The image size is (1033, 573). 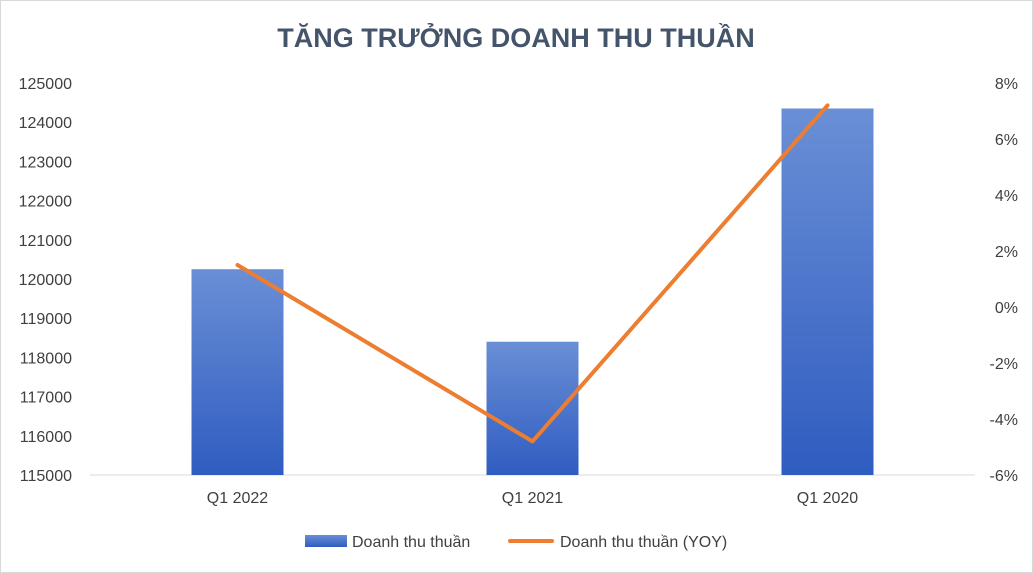 What do you see at coordinates (46, 319) in the screenshot?
I see `left-tick-label: 119000` at bounding box center [46, 319].